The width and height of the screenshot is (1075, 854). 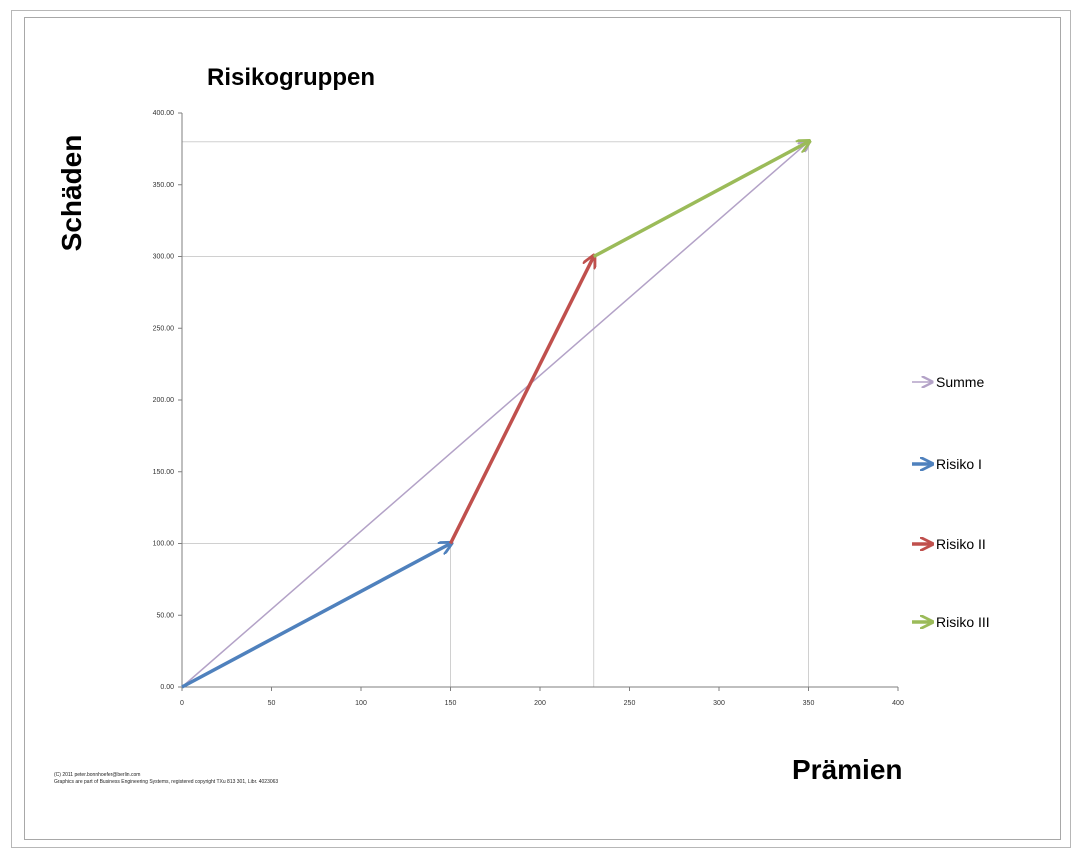 What do you see at coordinates (700, 200) in the screenshot?
I see `series-line-risiko-iii` at bounding box center [700, 200].